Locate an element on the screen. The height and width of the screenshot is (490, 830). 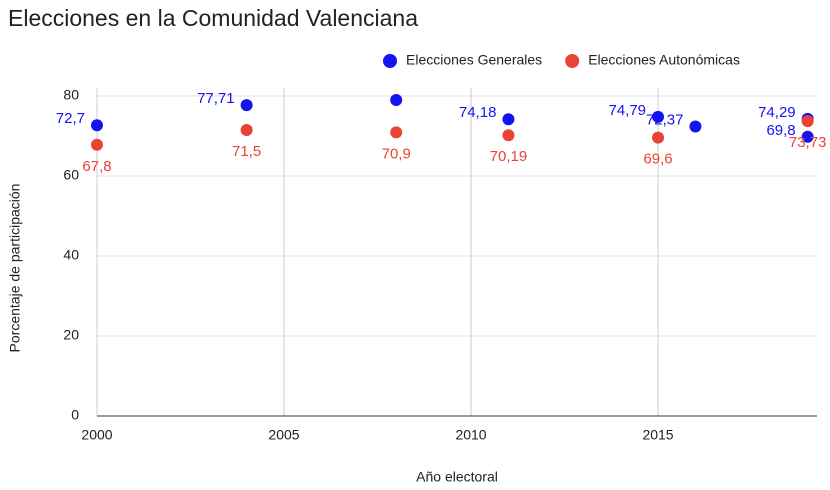
data-label: 67,8 is located at coordinates (96, 166).